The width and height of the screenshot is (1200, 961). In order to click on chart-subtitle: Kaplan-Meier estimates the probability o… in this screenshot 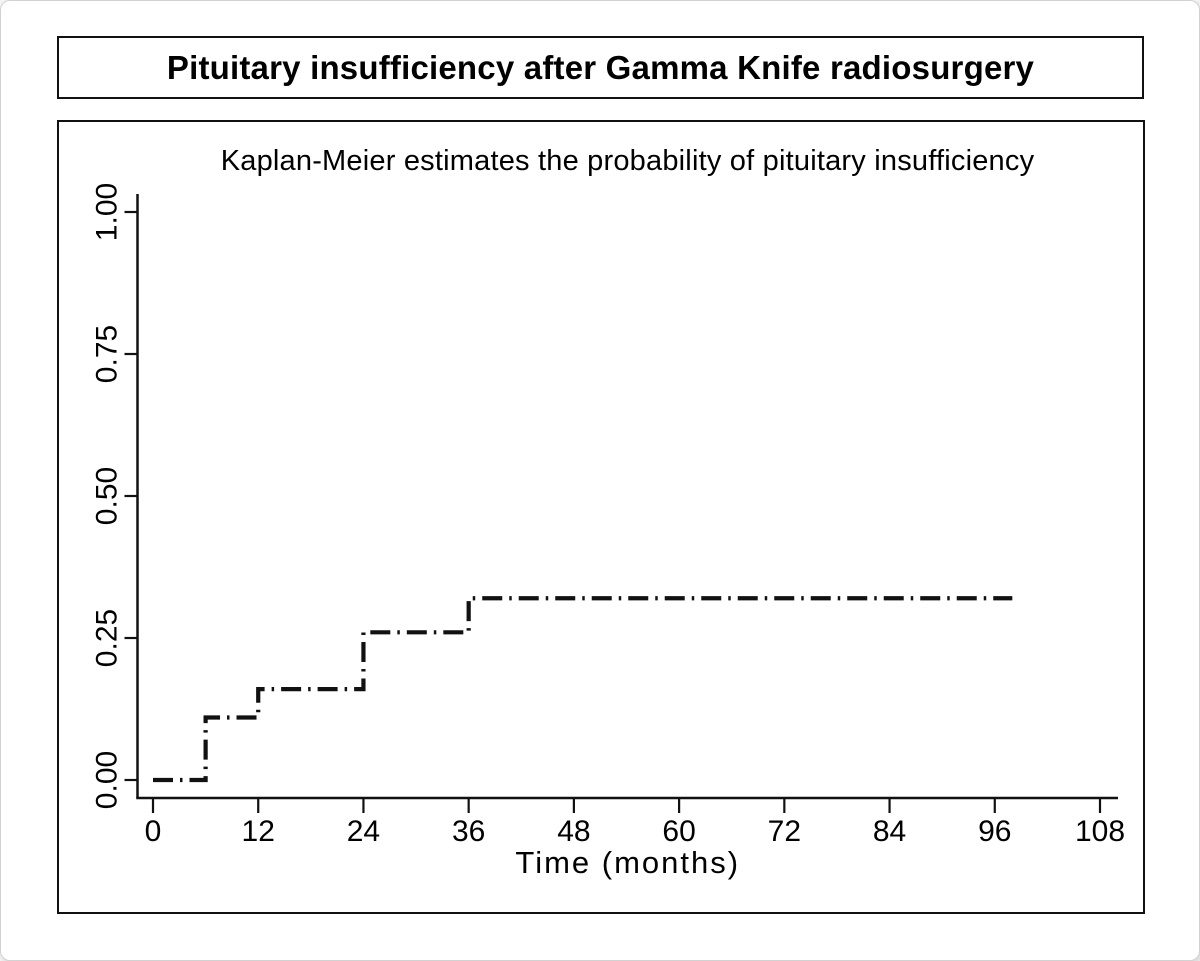, I will do `click(627, 161)`.